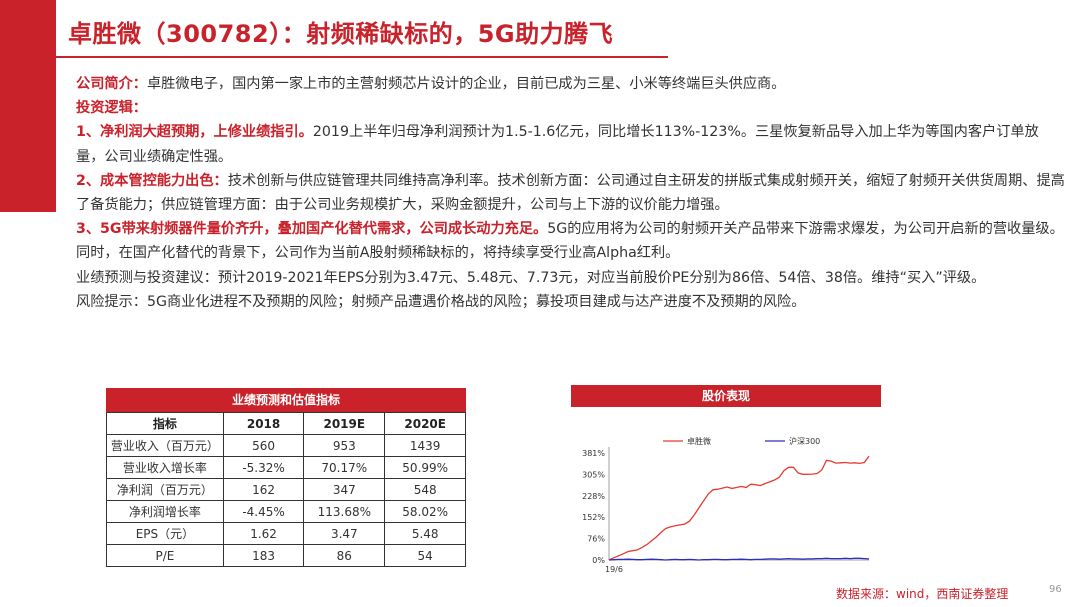  I want to click on table-row: EPS（元） 1.62 3.47 5.48, so click(286, 533).